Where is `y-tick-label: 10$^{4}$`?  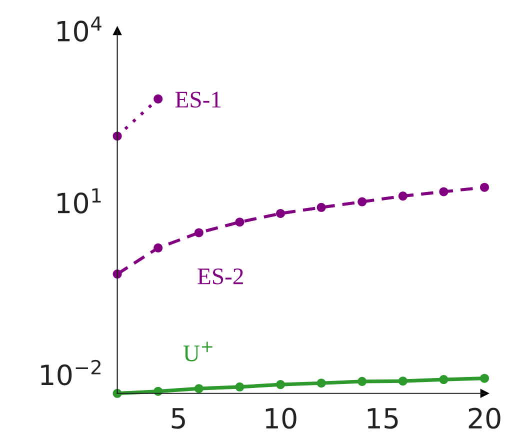 y-tick-label: 10$^{4}$ is located at coordinates (80, 29).